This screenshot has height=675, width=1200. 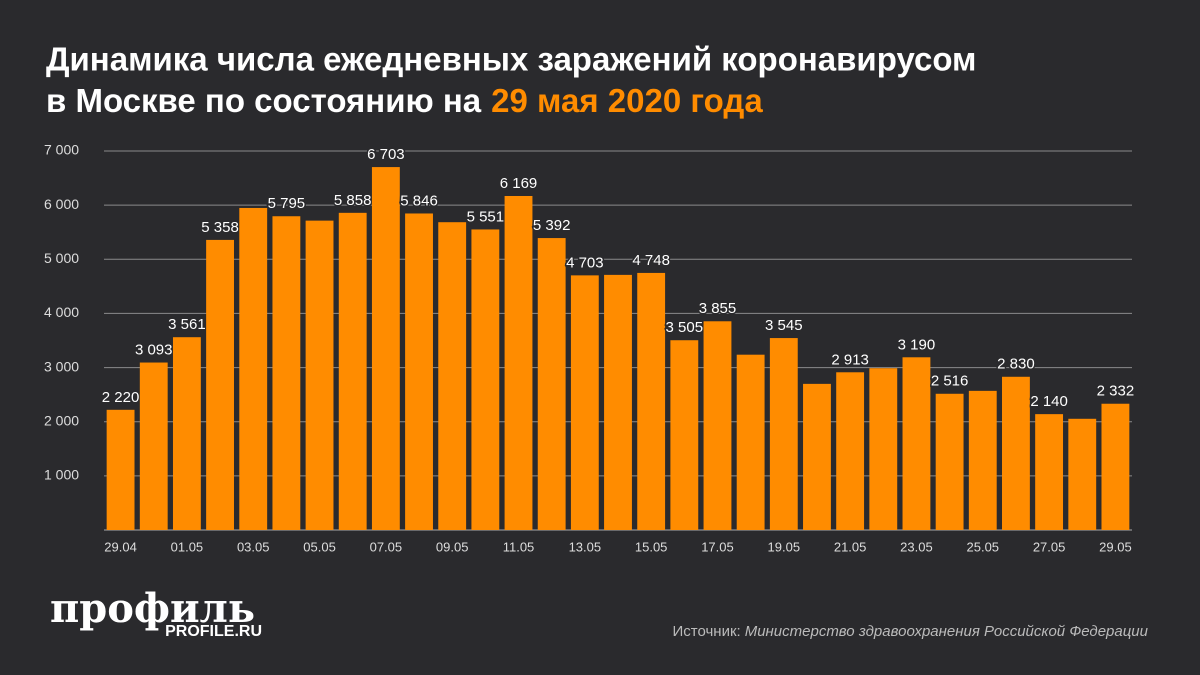 What do you see at coordinates (651, 546) in the screenshot?
I see `x-tick-label: 15.05` at bounding box center [651, 546].